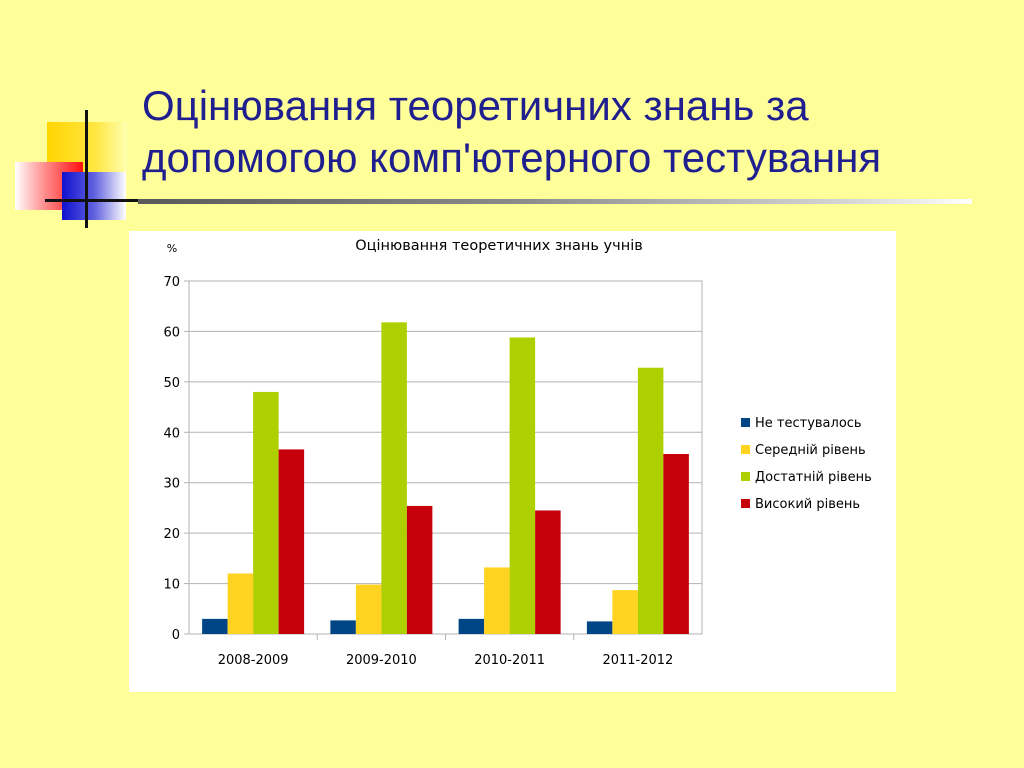  What do you see at coordinates (808, 423) in the screenshot?
I see `legend-label: Не тестувалось` at bounding box center [808, 423].